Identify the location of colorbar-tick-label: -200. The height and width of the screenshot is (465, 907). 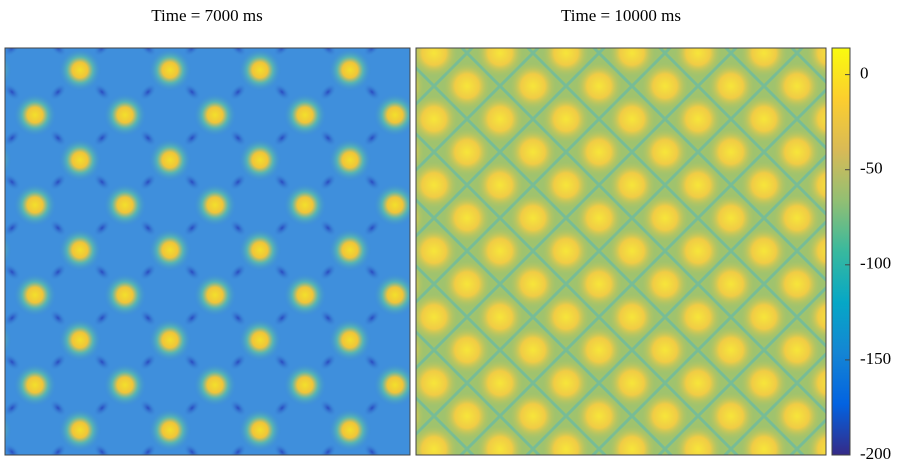
(875, 453).